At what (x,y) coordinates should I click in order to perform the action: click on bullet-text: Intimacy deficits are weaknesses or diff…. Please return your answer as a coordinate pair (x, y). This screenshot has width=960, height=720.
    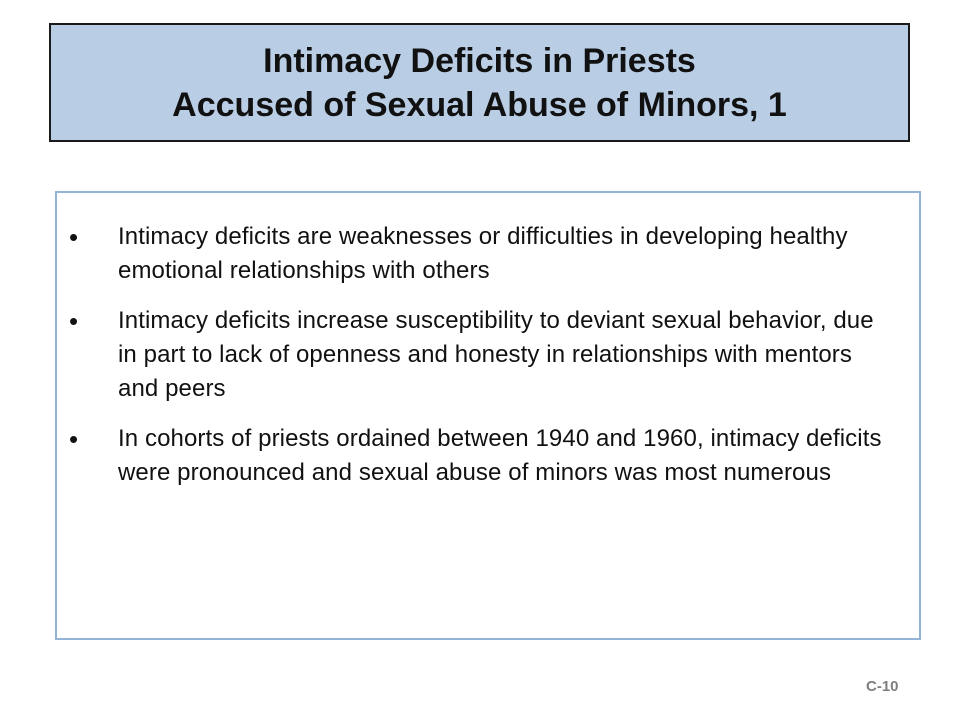
    Looking at the image, I should click on (483, 253).